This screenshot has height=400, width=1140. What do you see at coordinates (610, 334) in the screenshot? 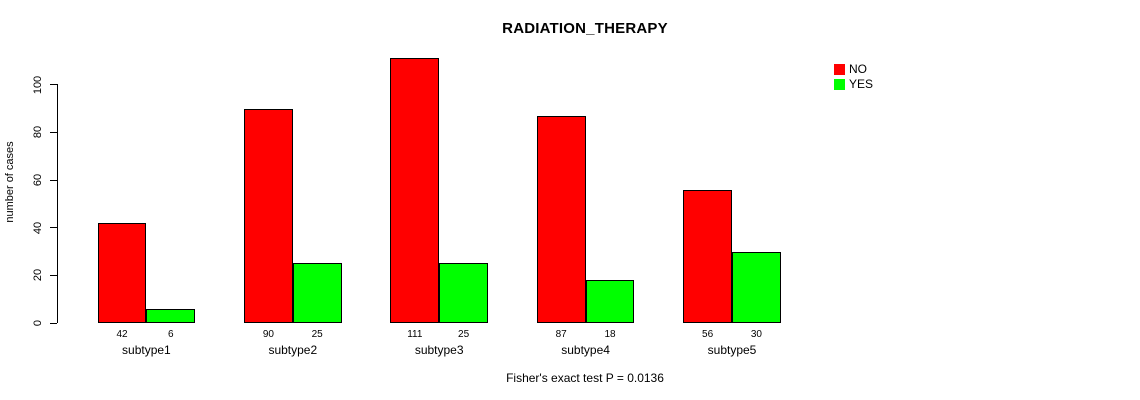
I see `bar-value-label: 18` at bounding box center [610, 334].